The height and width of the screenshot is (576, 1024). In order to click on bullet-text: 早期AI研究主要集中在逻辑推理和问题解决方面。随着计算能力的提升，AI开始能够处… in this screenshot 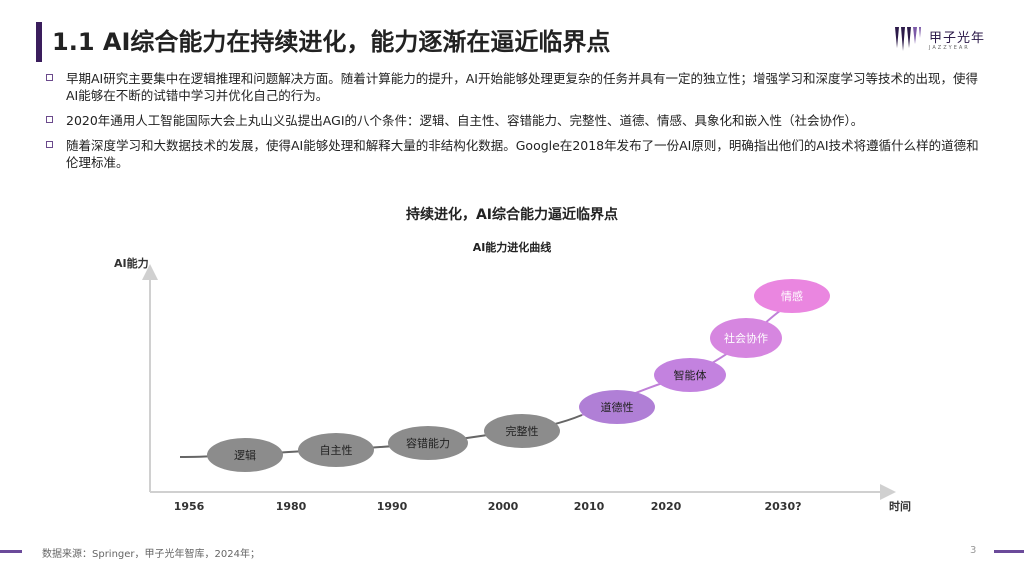, I will do `click(522, 87)`.